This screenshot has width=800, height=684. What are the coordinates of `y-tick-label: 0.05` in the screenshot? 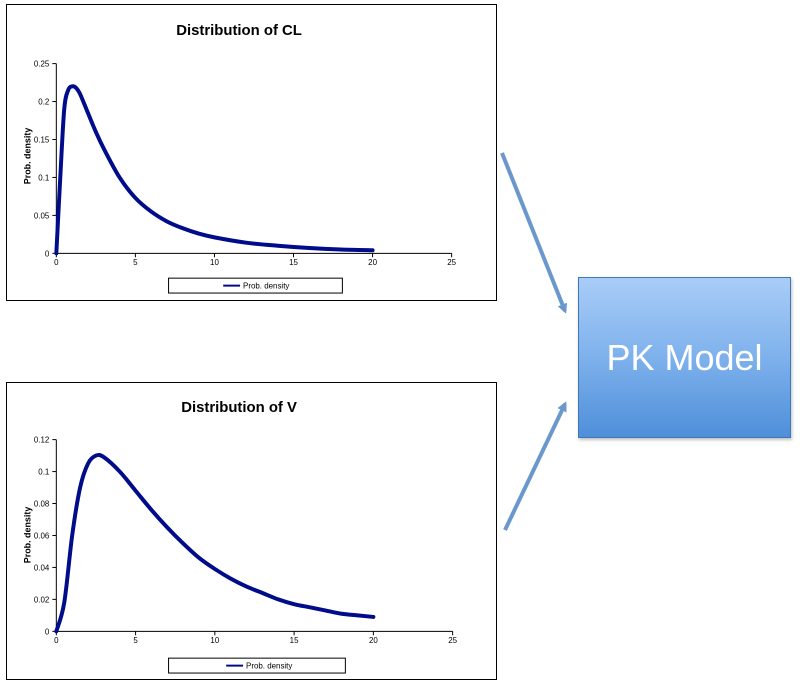 It's located at (42, 215).